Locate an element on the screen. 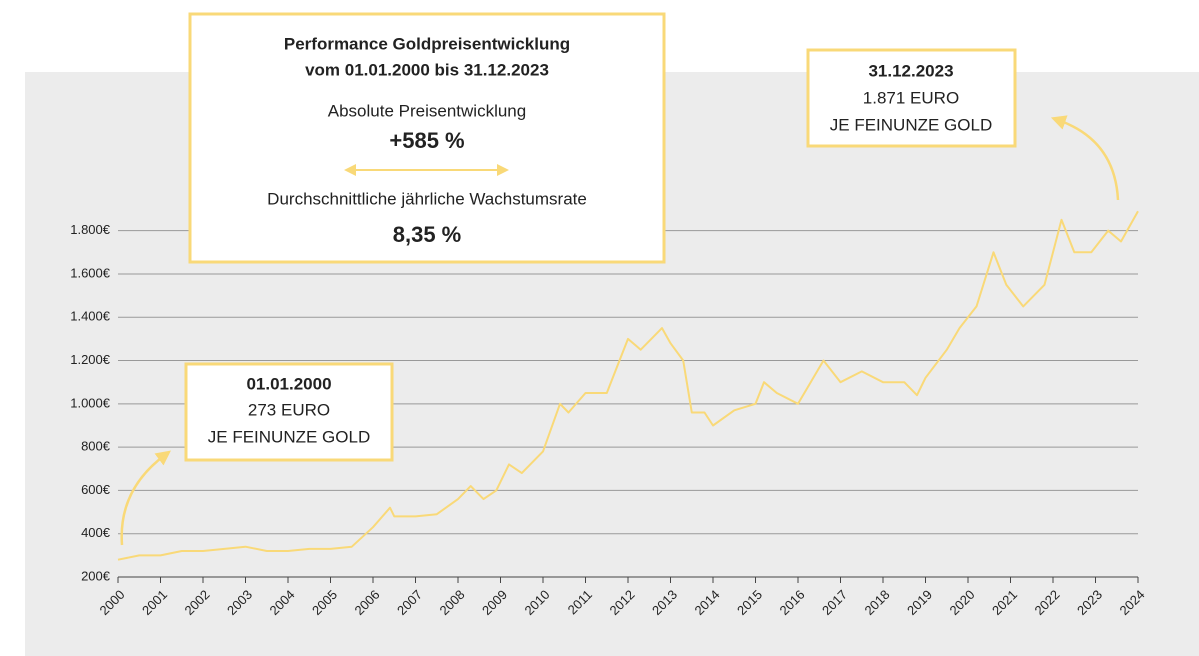 This screenshot has height=656, width=1199. stat-value: 8,35 % is located at coordinates (427, 234).